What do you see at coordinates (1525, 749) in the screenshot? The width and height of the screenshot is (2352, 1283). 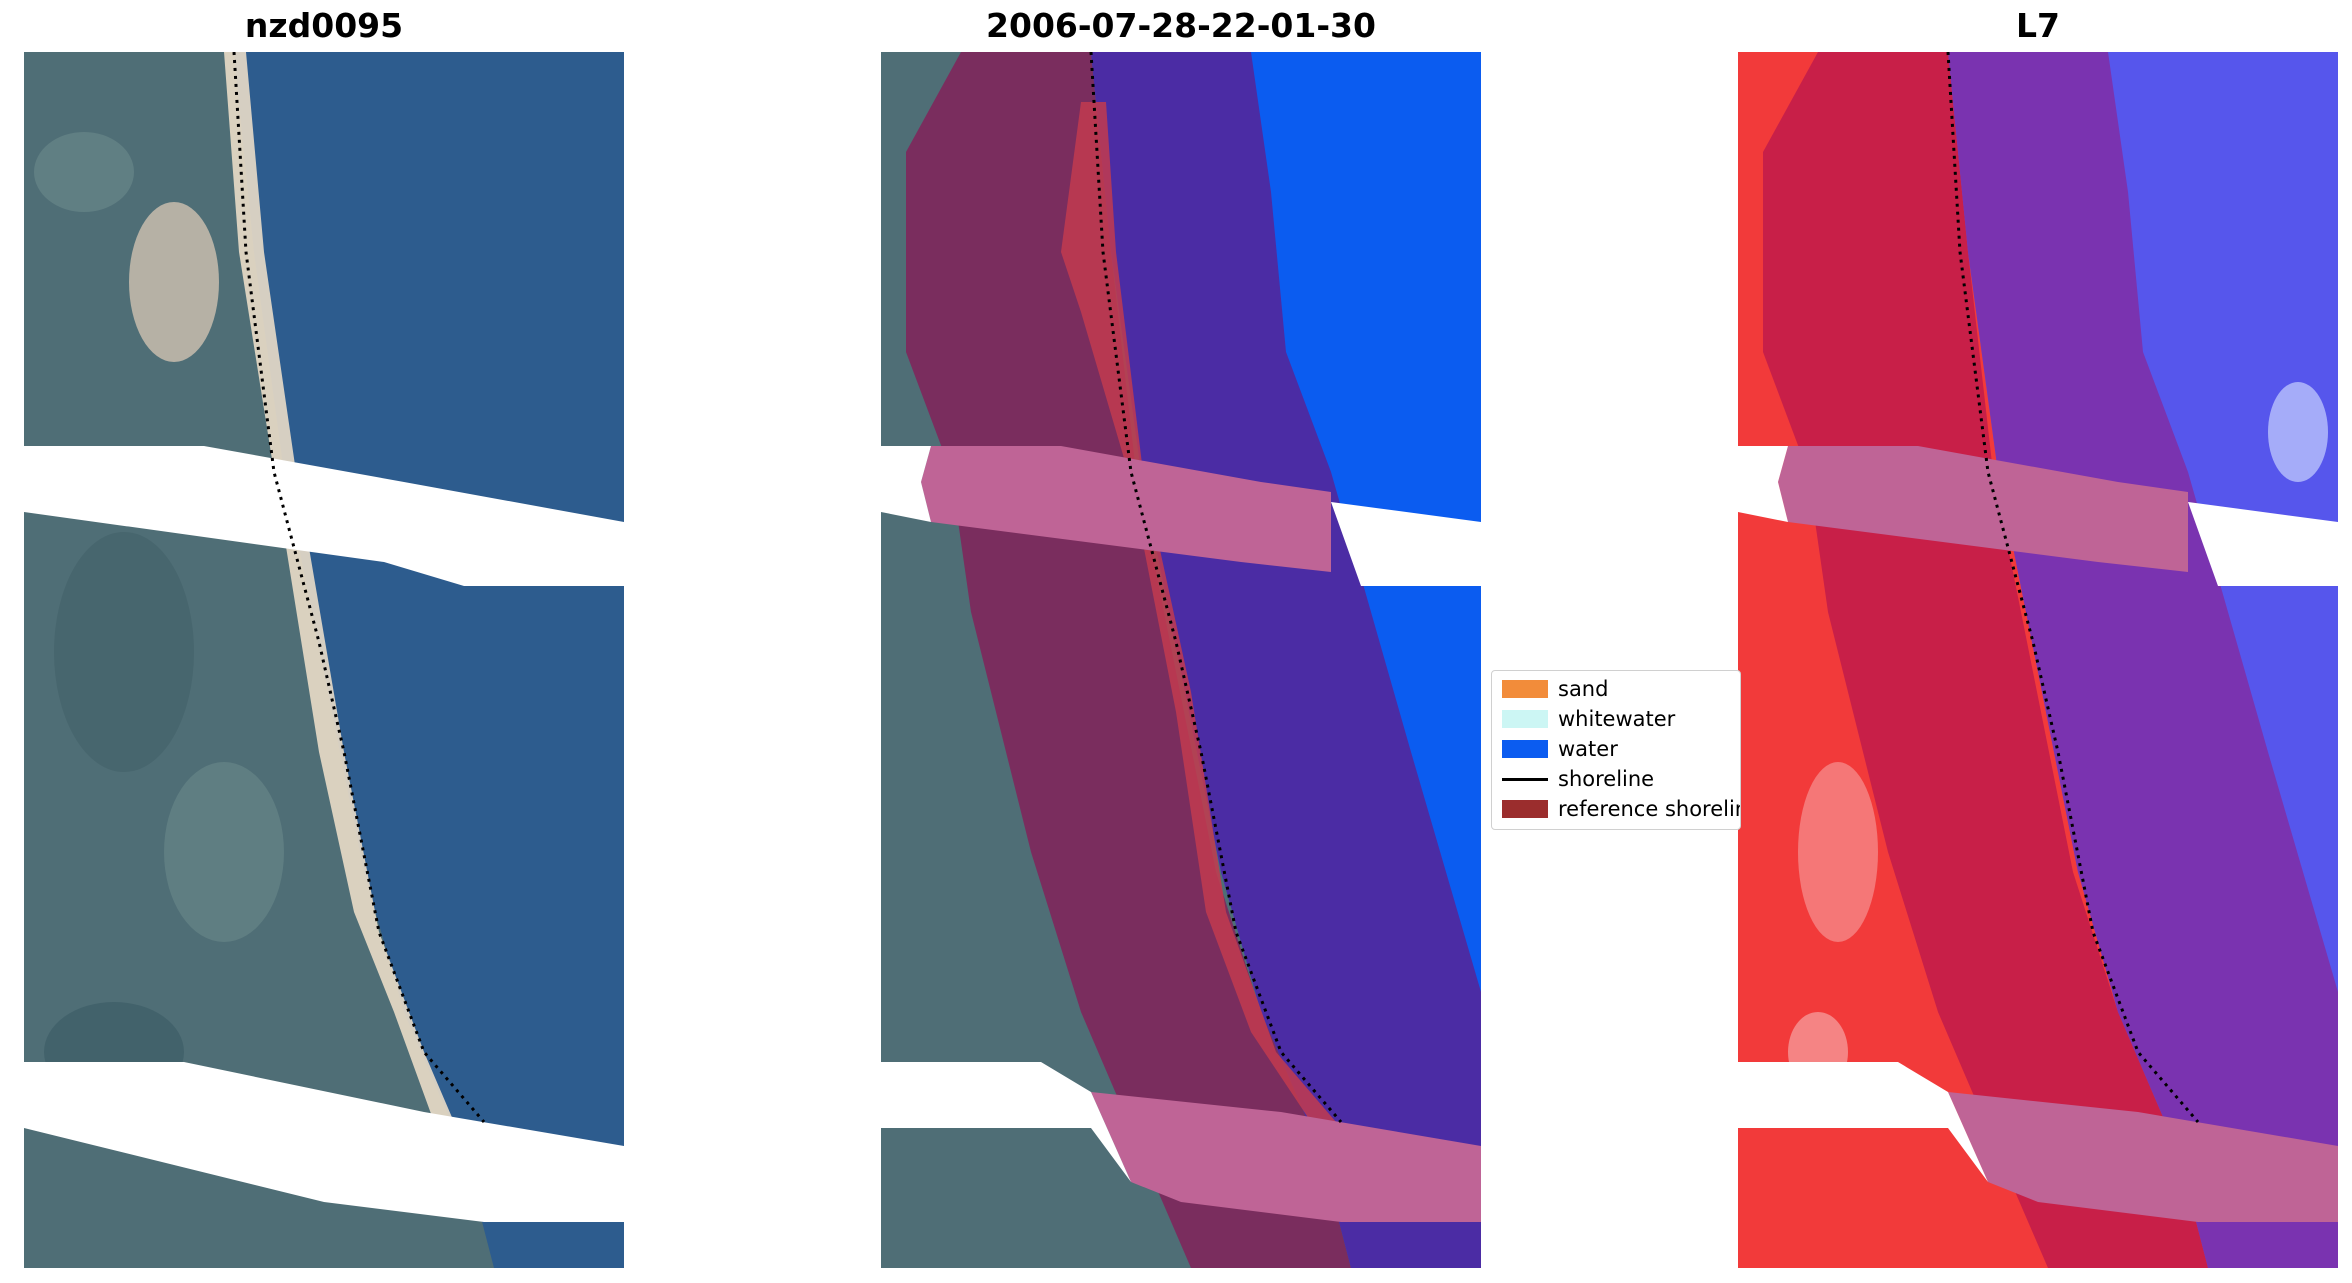 I see `legend-swatch-water` at bounding box center [1525, 749].